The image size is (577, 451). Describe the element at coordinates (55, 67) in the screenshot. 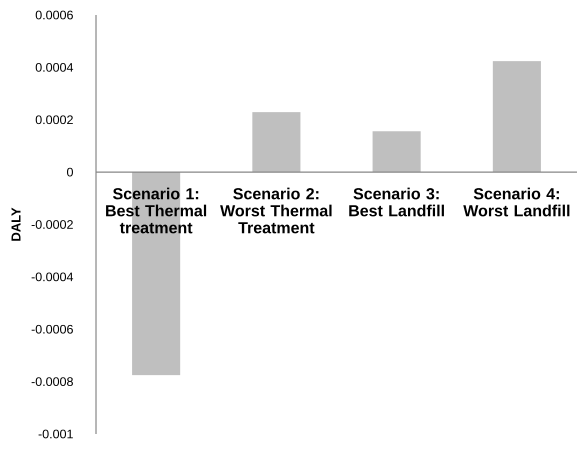

I see `y-tick-label: 0.0004` at that location.